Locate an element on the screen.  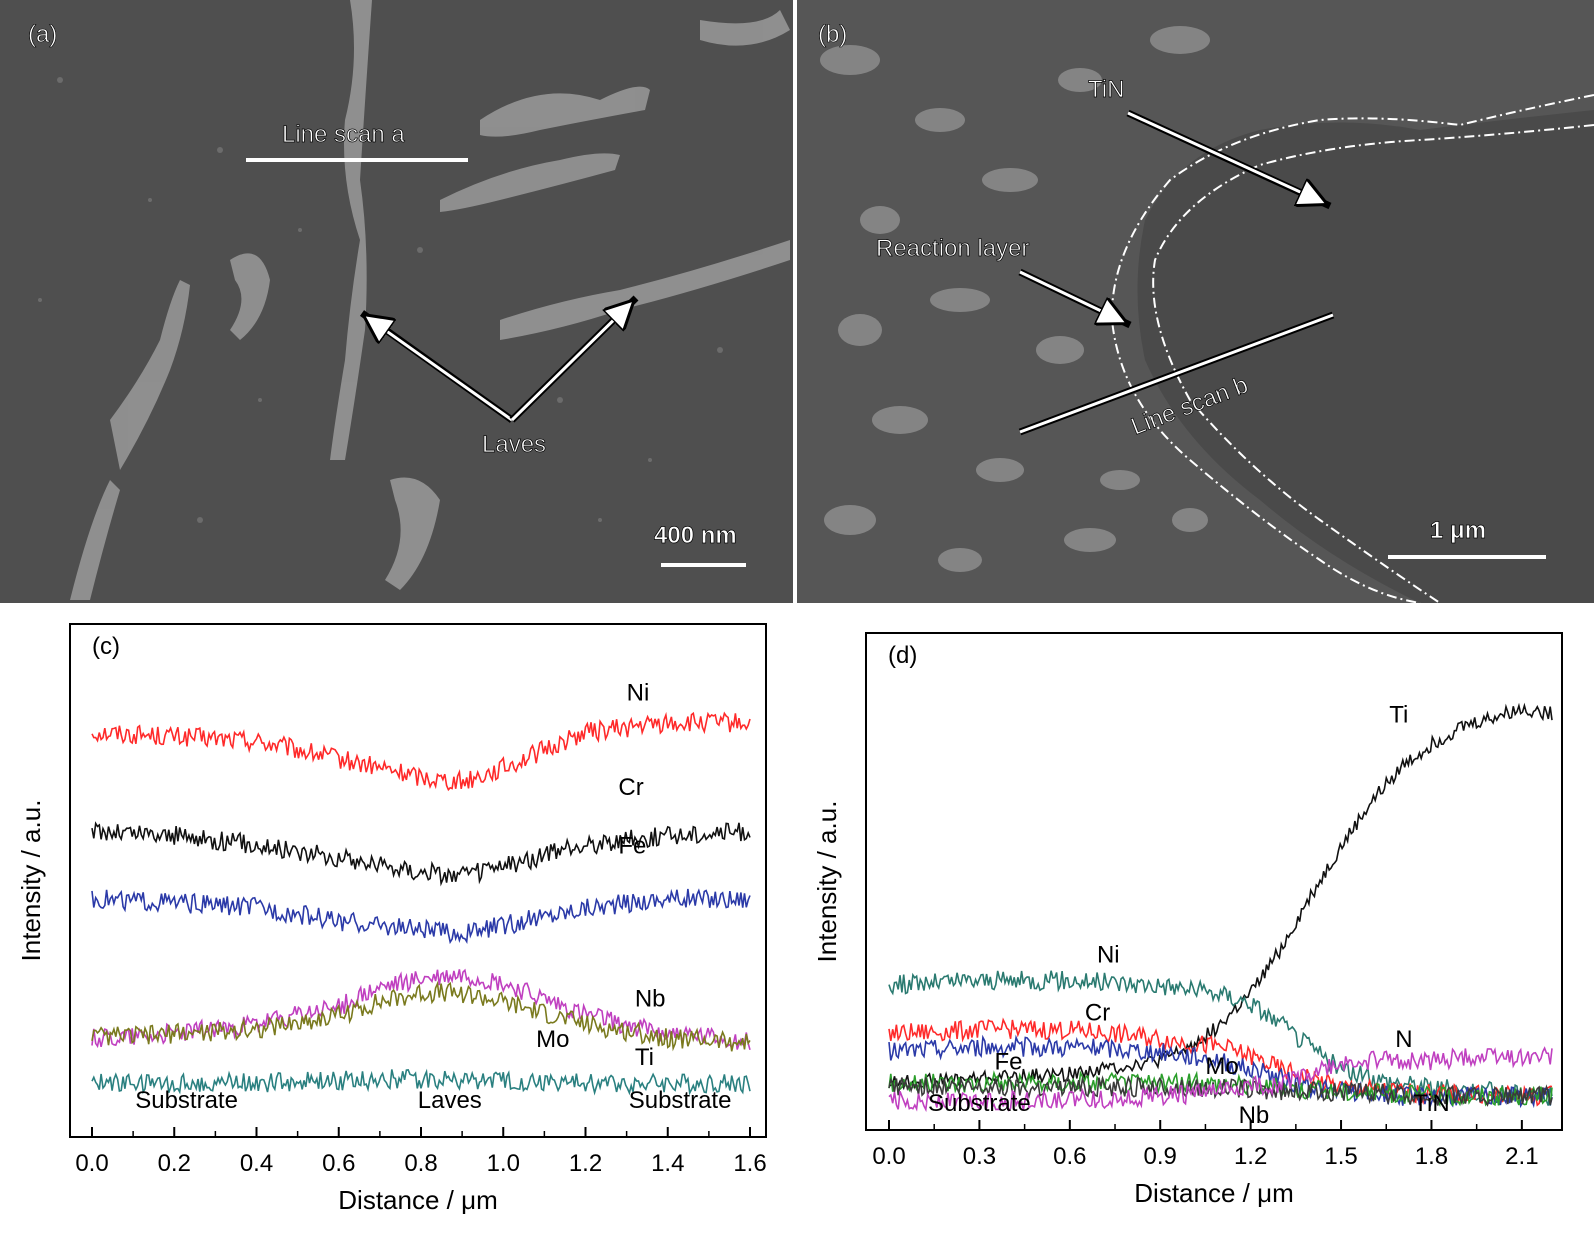
tin-particle is located at coordinates (1365, 356).